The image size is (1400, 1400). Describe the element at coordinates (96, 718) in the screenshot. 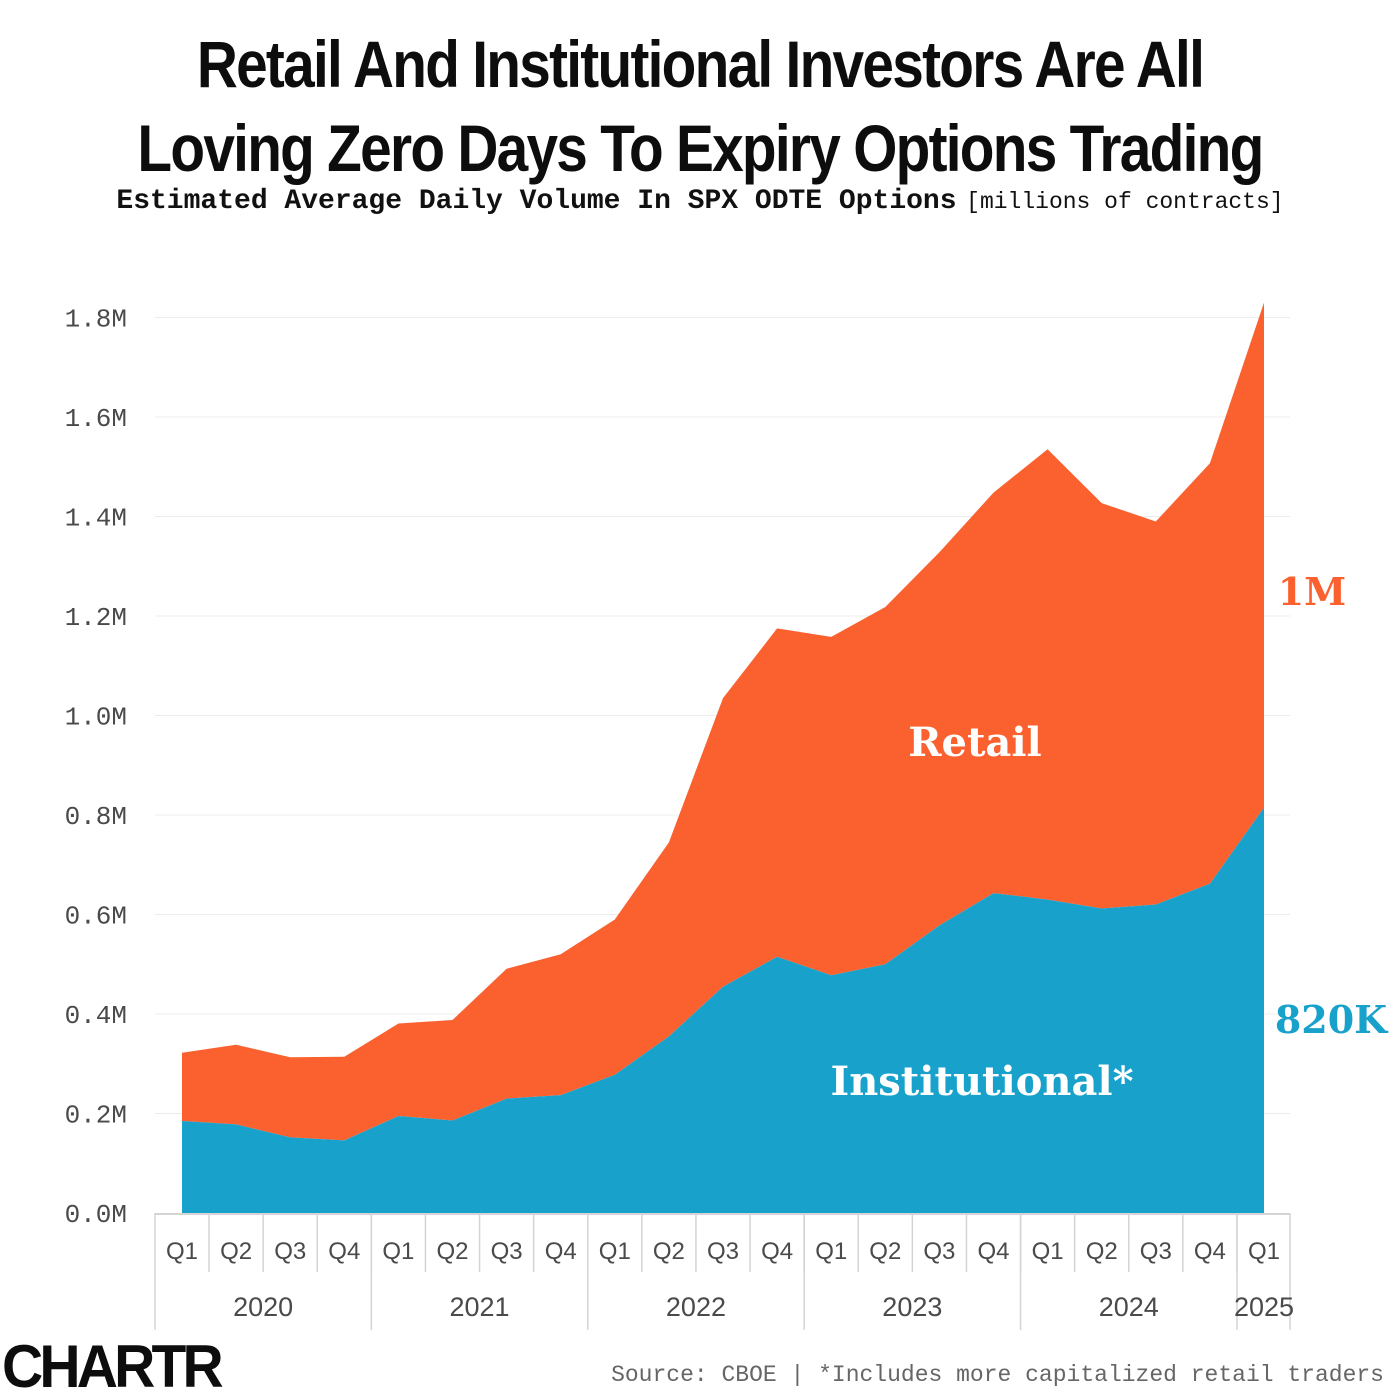

I see `y-tick-label: 1.0M` at that location.